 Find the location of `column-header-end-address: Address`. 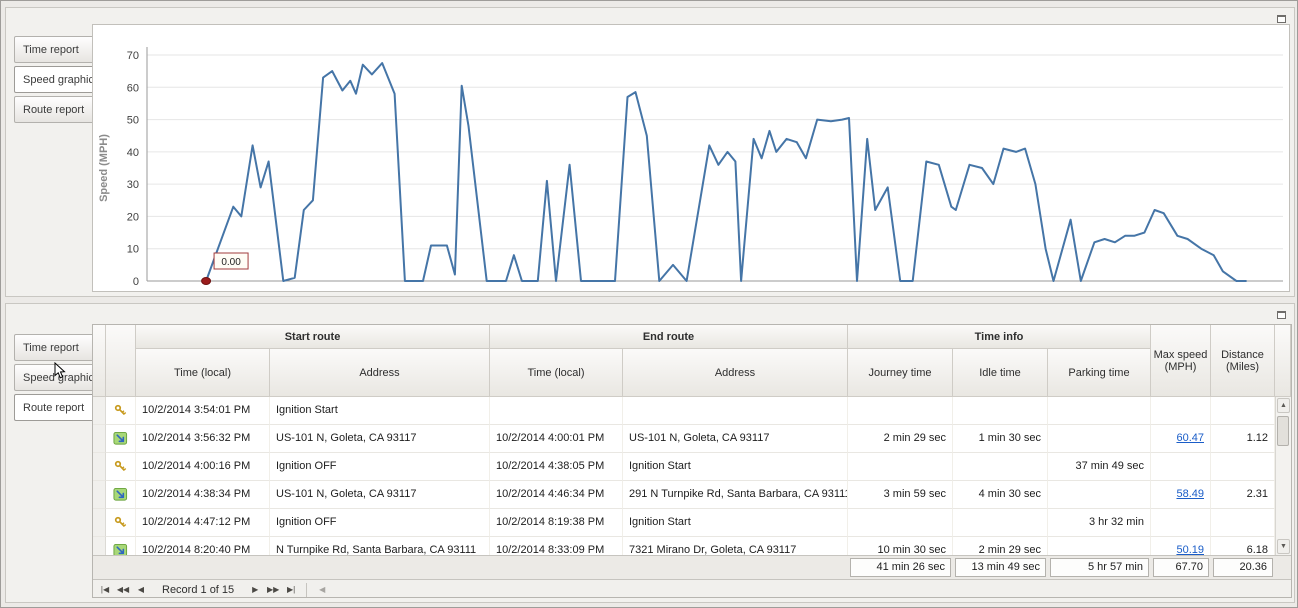

column-header-end-address: Address is located at coordinates (735, 373).